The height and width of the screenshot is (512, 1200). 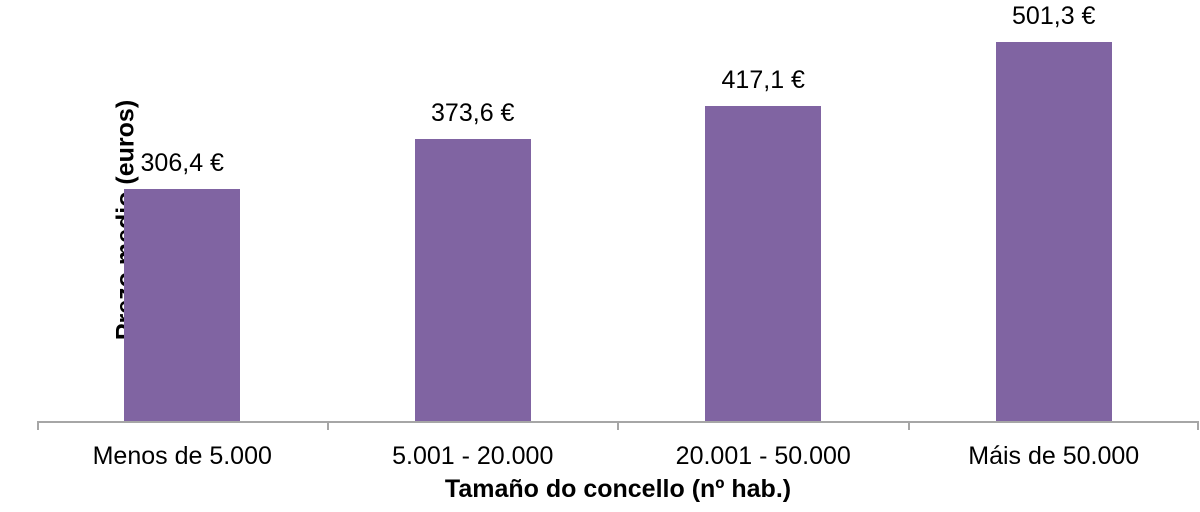 What do you see at coordinates (1054, 16) in the screenshot?
I see `bar-value-label: 501,3 €` at bounding box center [1054, 16].